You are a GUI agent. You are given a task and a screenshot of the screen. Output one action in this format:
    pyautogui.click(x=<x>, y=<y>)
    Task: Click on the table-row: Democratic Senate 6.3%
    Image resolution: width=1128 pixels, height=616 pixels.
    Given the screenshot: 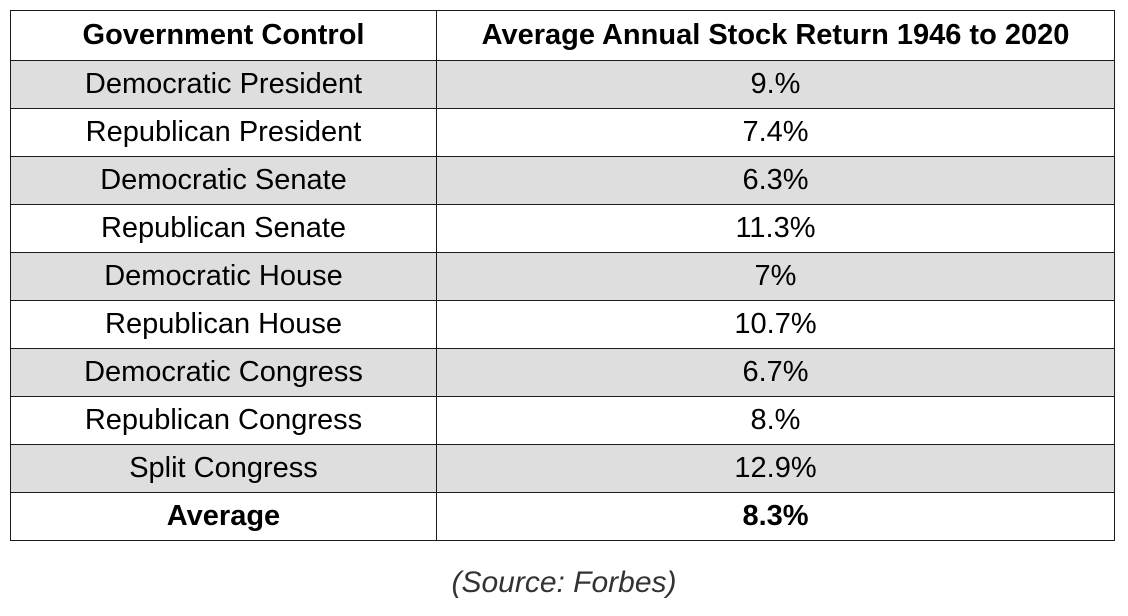 What is the action you would take?
    pyautogui.click(x=562, y=180)
    